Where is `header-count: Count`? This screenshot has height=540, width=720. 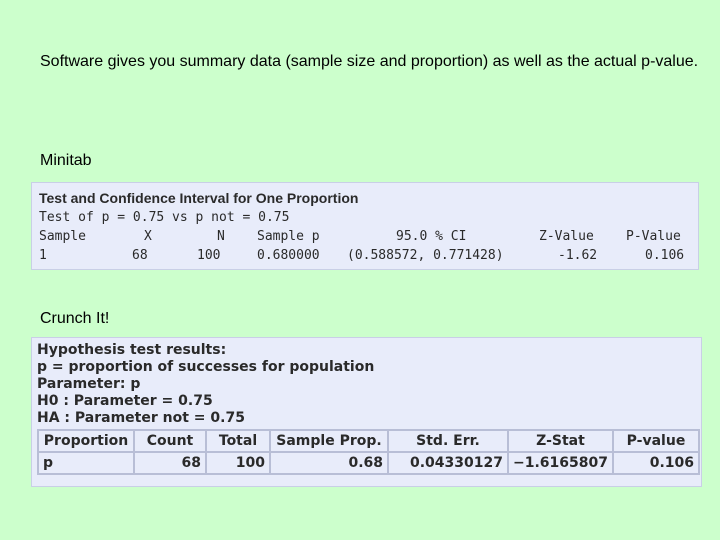 header-count: Count is located at coordinates (170, 441).